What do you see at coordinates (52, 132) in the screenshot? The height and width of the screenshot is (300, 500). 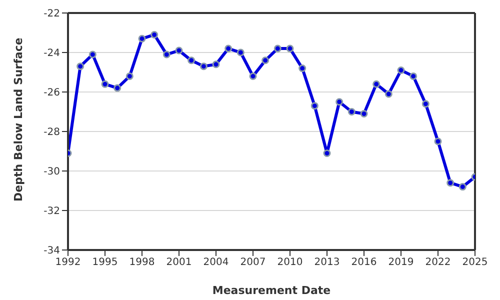 I see `y-tick-label: -28` at bounding box center [52, 132].